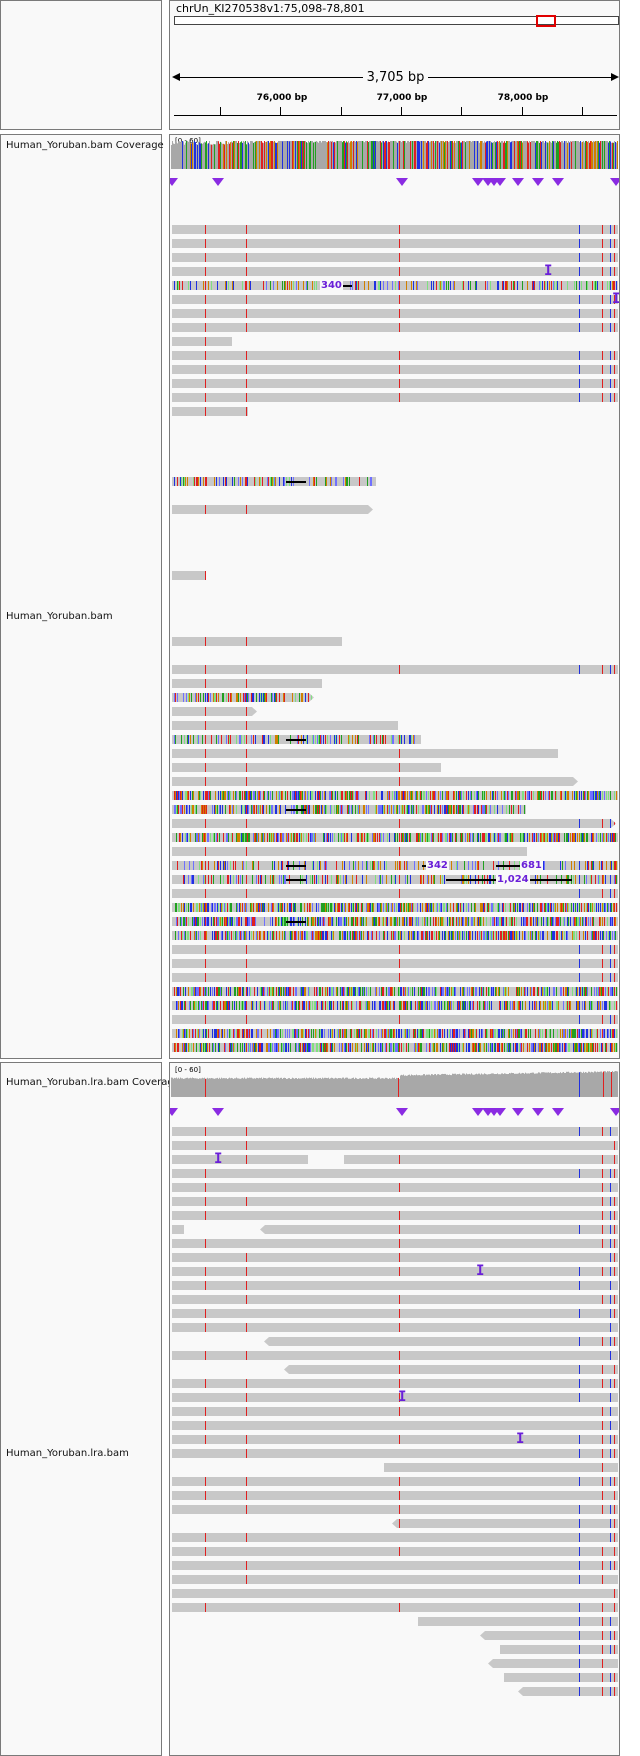 The height and width of the screenshot is (1756, 640). I want to click on track1-coverage-label: Human_Yoruban.bam Coverage, so click(85, 145).